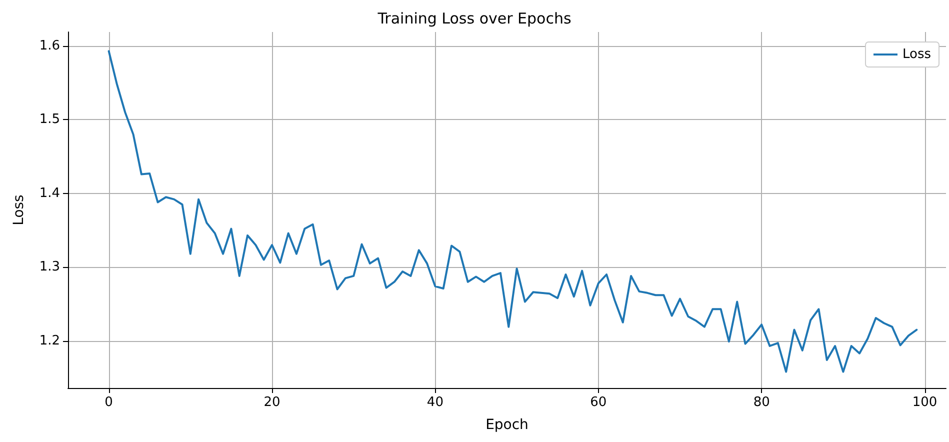  I want to click on y-tick-label: 1.5, so click(49, 120).